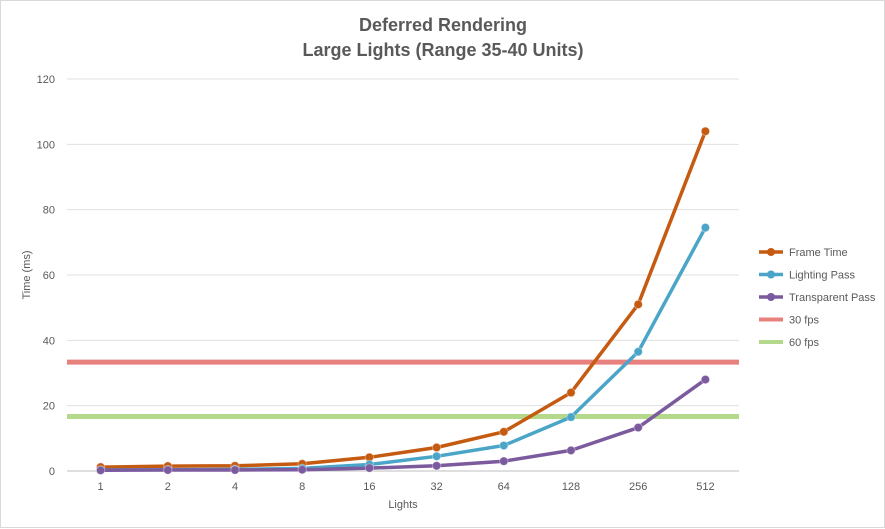 This screenshot has width=885, height=529. What do you see at coordinates (571, 487) in the screenshot?
I see `x-tick-label: 128` at bounding box center [571, 487].